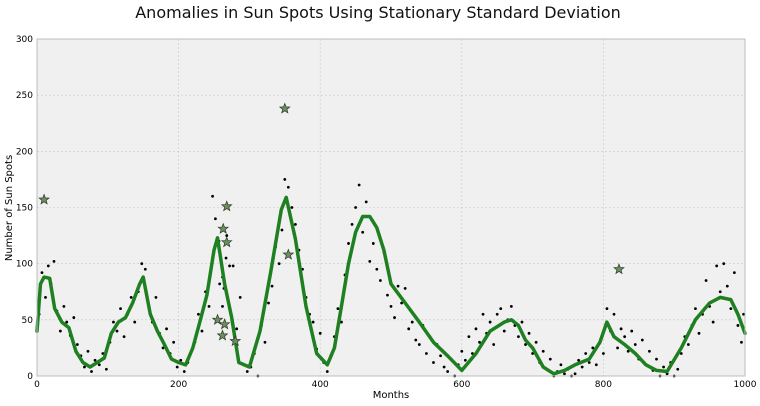  Describe the element at coordinates (461, 385) in the screenshot. I see `x-tick-label: 600` at that location.